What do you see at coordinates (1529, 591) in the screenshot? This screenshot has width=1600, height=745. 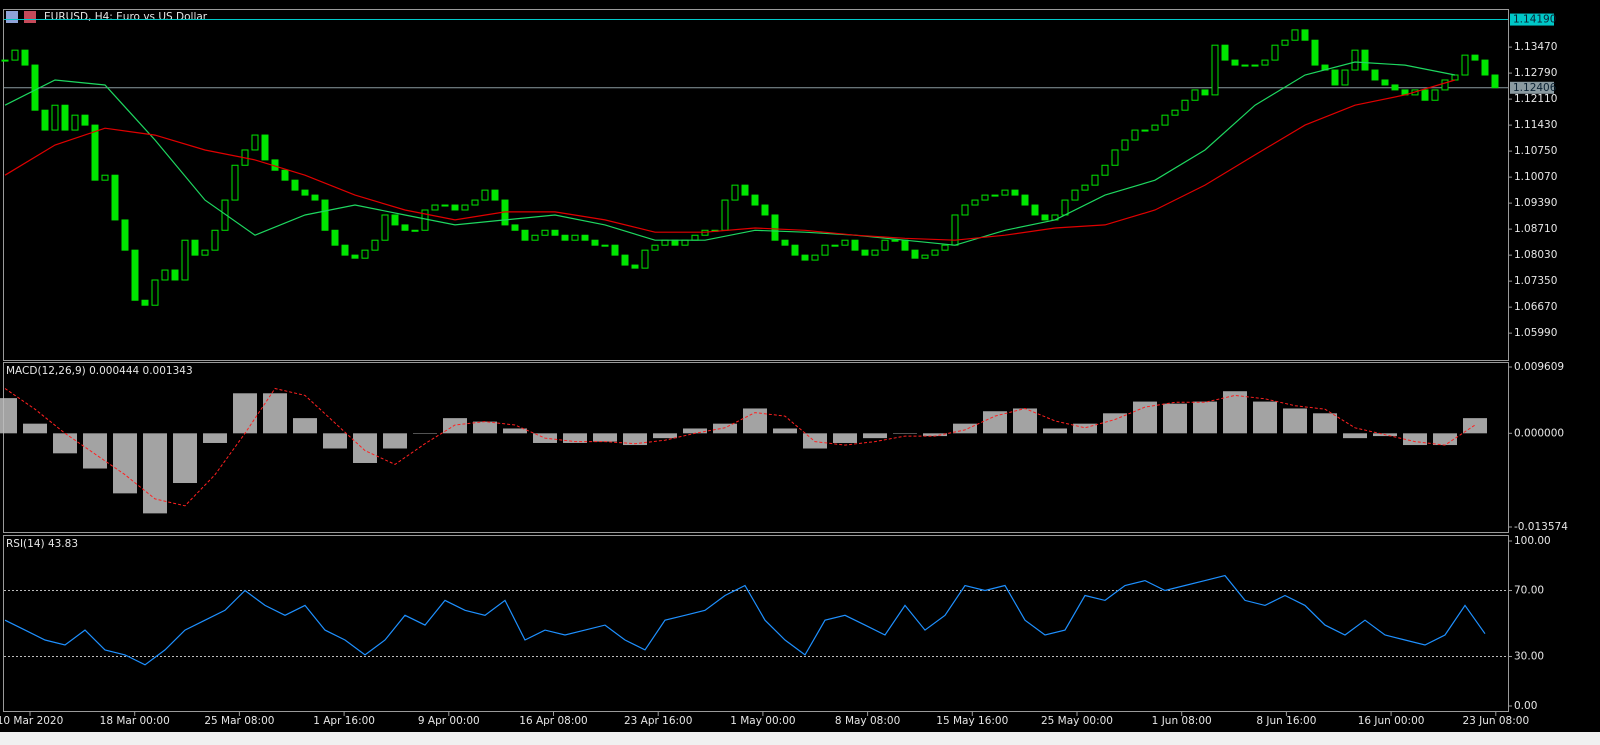 I see `y-tick-label: 70.00` at bounding box center [1529, 591].